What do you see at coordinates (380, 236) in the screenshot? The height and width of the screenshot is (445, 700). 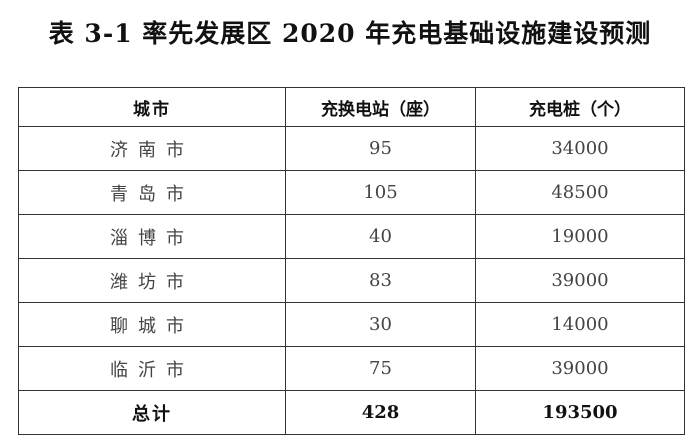 I see `stations-cell: 40` at bounding box center [380, 236].